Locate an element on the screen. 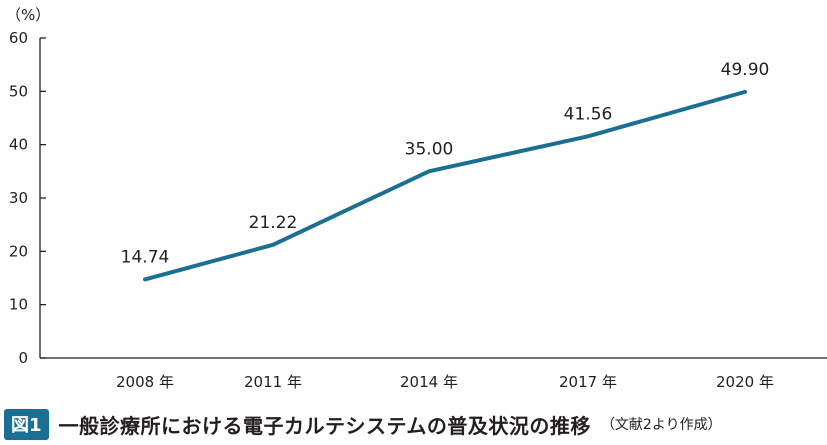 The image size is (827, 445). data-label: 14.74 is located at coordinates (145, 257).